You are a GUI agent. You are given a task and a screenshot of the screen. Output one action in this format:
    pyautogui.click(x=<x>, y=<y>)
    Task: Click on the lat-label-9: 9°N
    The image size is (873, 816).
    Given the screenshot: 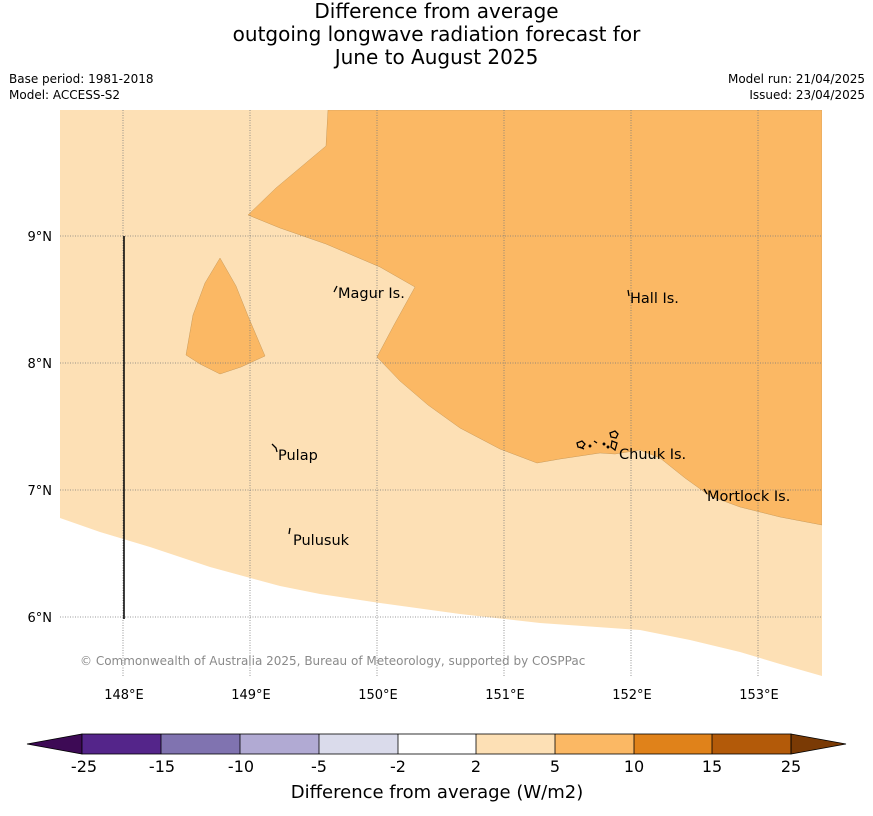 What is the action you would take?
    pyautogui.click(x=40, y=237)
    